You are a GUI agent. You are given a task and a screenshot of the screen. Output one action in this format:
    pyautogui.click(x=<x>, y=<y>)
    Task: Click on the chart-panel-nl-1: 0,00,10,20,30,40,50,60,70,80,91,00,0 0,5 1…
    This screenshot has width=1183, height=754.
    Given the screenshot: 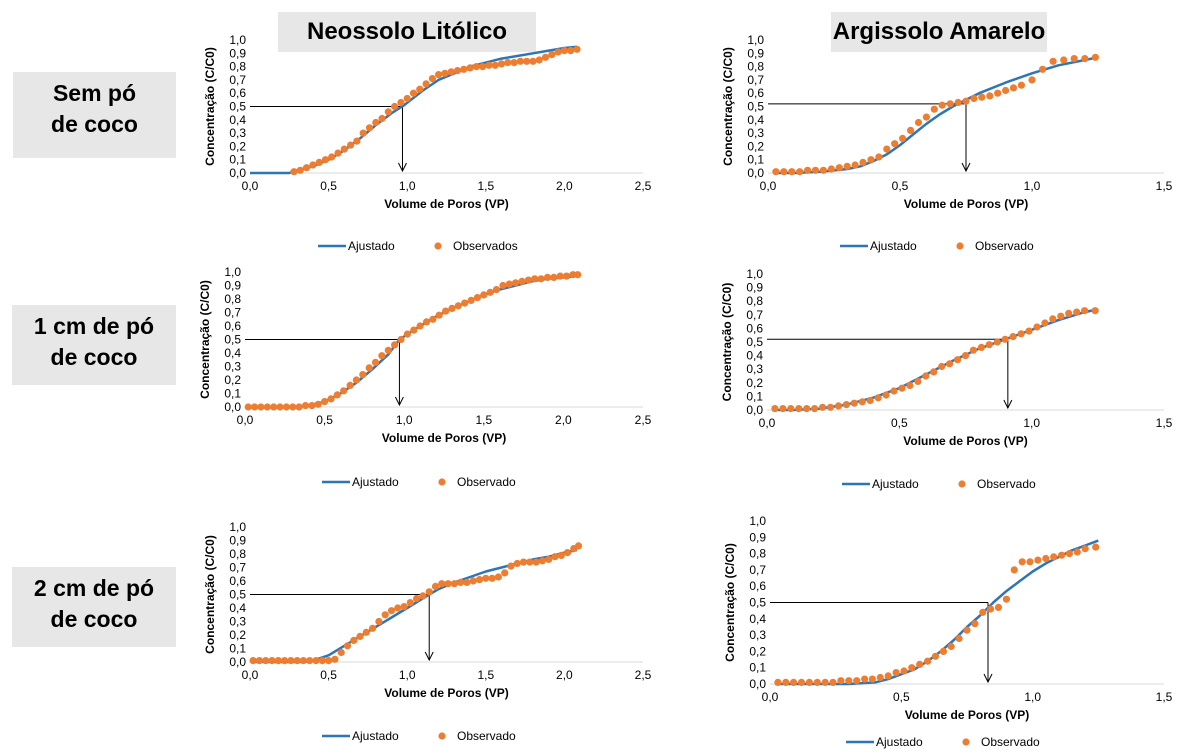 What is the action you would take?
    pyautogui.click(x=425, y=377)
    